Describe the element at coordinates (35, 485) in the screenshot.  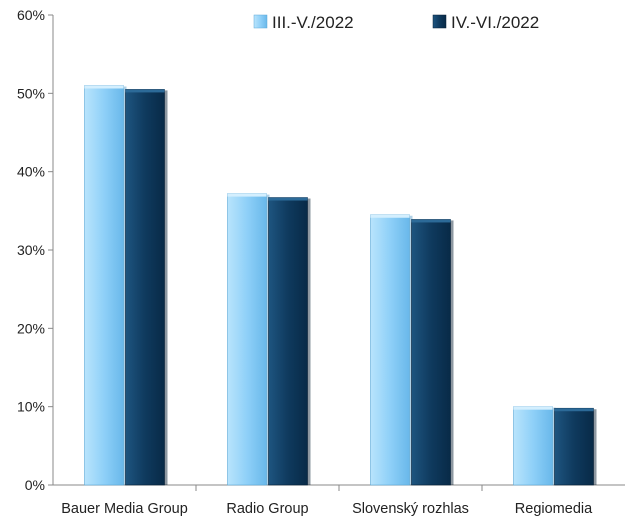
I see `y-tick-label: 0%` at that location.